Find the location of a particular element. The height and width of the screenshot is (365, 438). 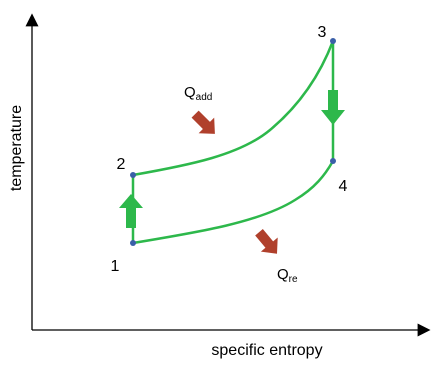

heat-label: Qre is located at coordinates (287, 275).